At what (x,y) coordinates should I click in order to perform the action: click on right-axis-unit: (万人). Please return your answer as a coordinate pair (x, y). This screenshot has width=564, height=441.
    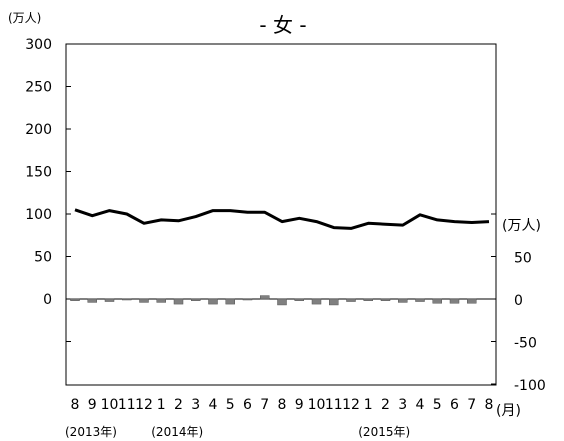
    Looking at the image, I should click on (521, 226).